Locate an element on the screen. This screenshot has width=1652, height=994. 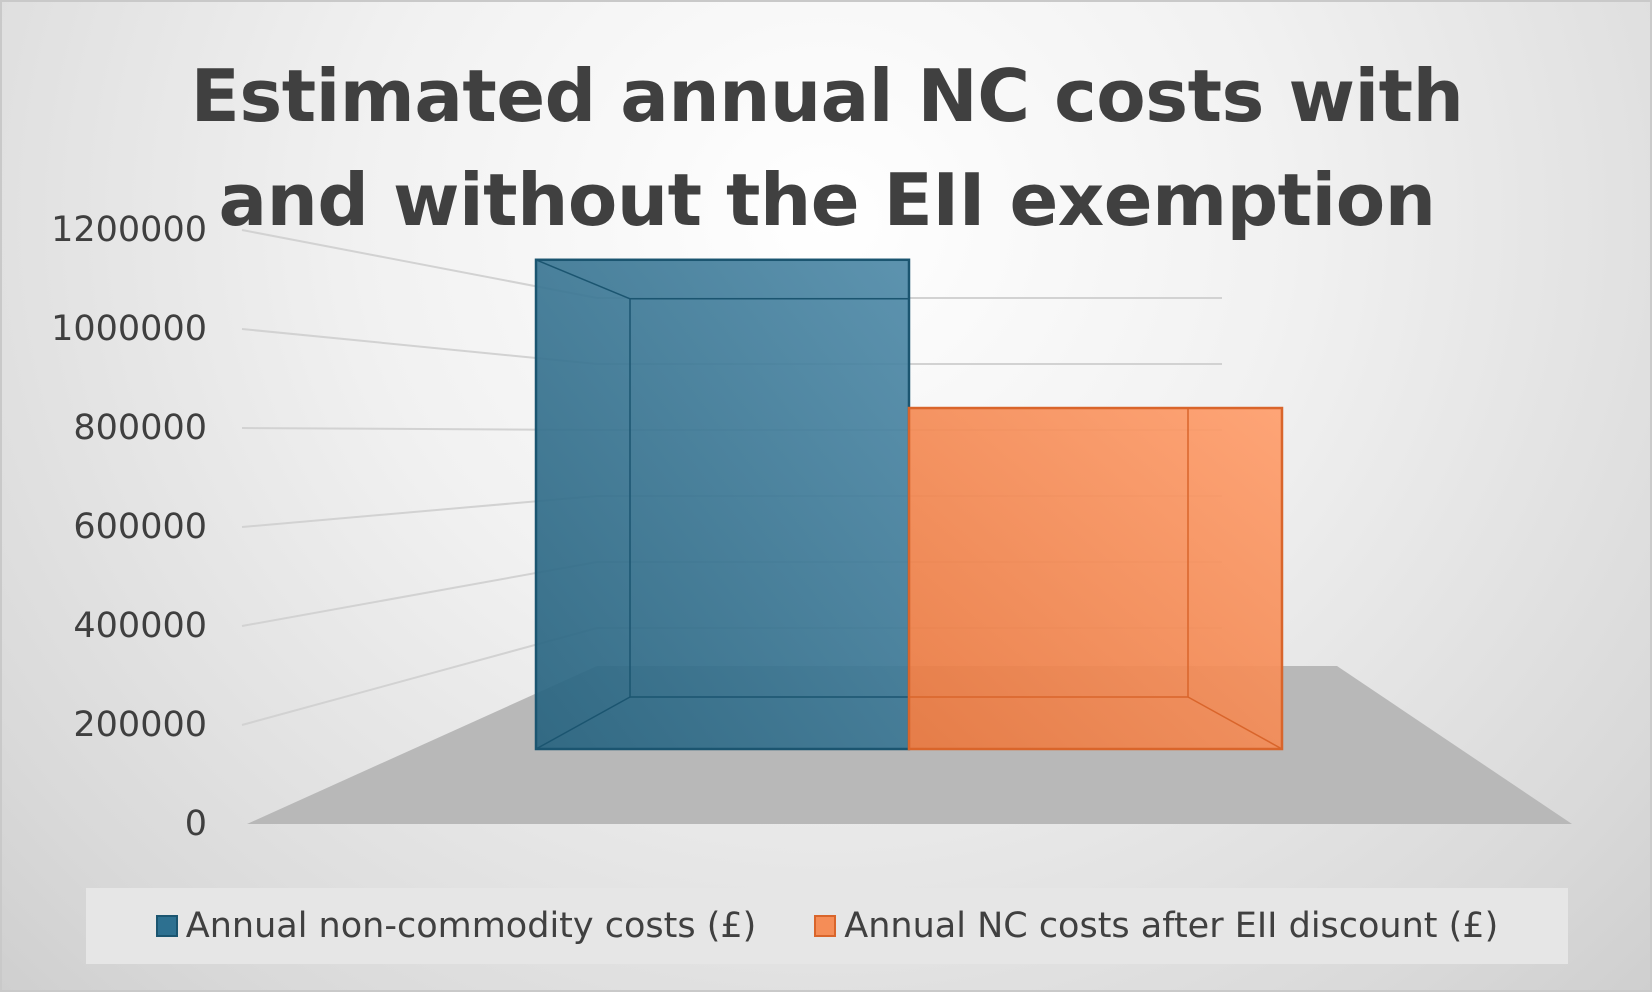
y-tick-label-6: 1200000 is located at coordinates (129, 230).